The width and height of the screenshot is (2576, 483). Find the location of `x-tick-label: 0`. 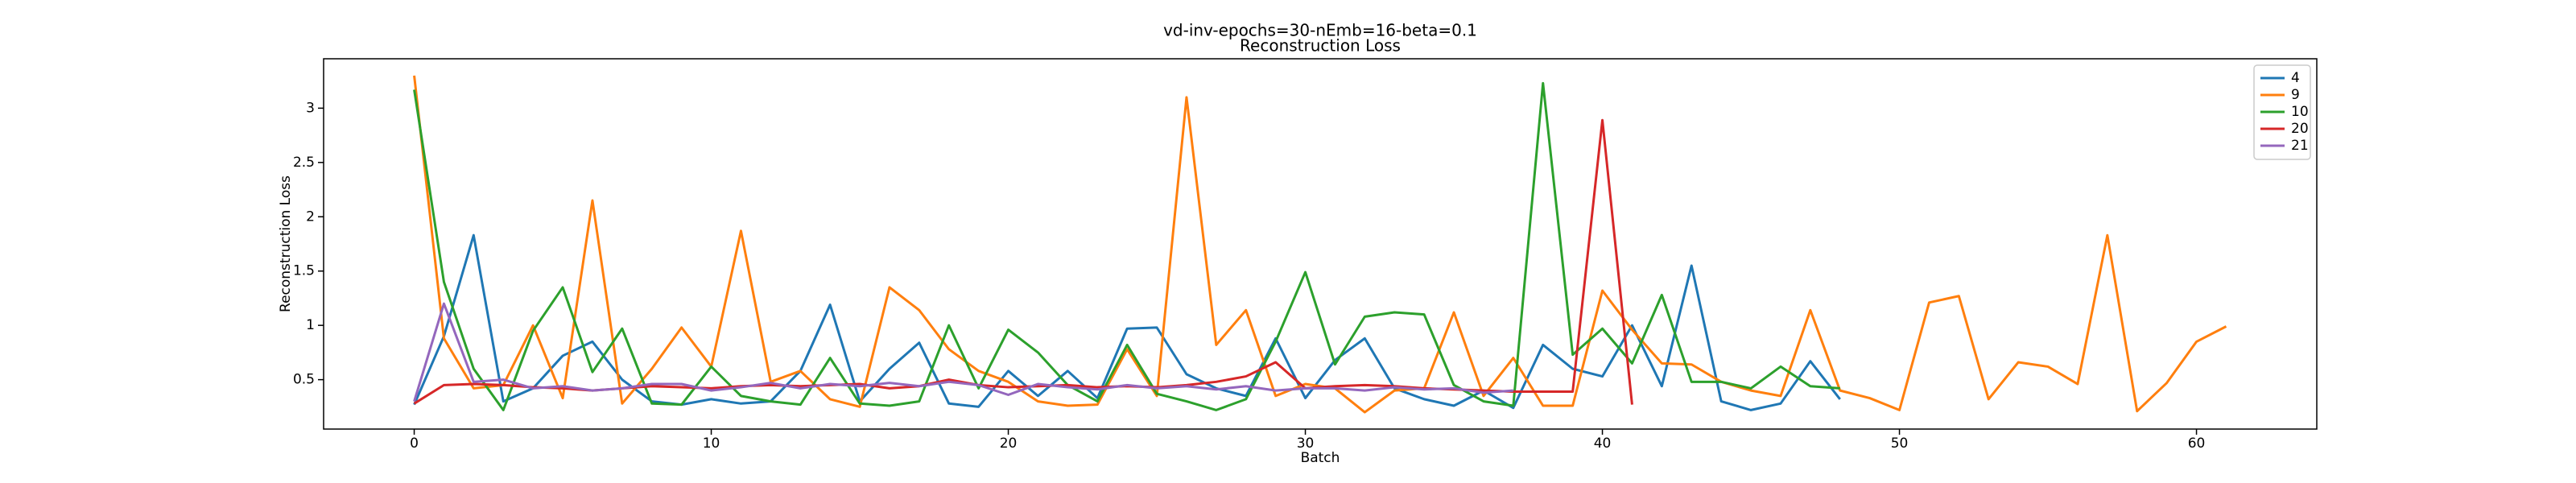

x-tick-label: 0 is located at coordinates (414, 444).